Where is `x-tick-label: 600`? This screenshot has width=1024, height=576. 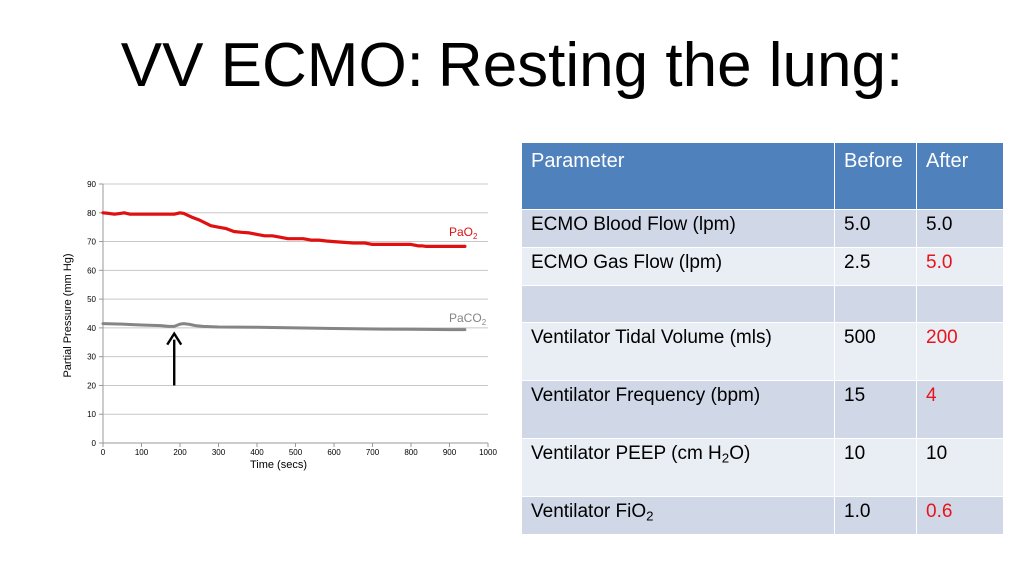 x-tick-label: 600 is located at coordinates (334, 452).